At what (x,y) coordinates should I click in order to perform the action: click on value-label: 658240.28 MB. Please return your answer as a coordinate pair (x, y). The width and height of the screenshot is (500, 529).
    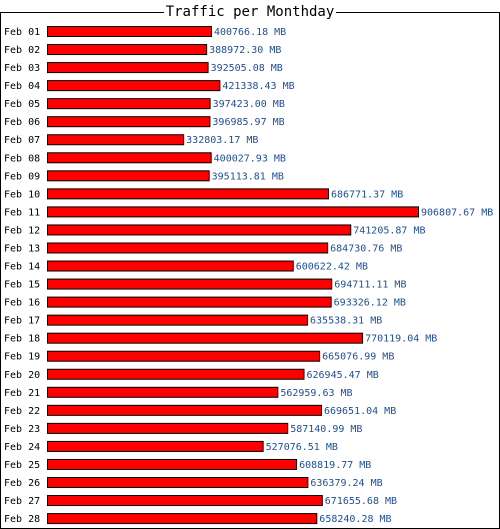
    Looking at the image, I should click on (355, 519).